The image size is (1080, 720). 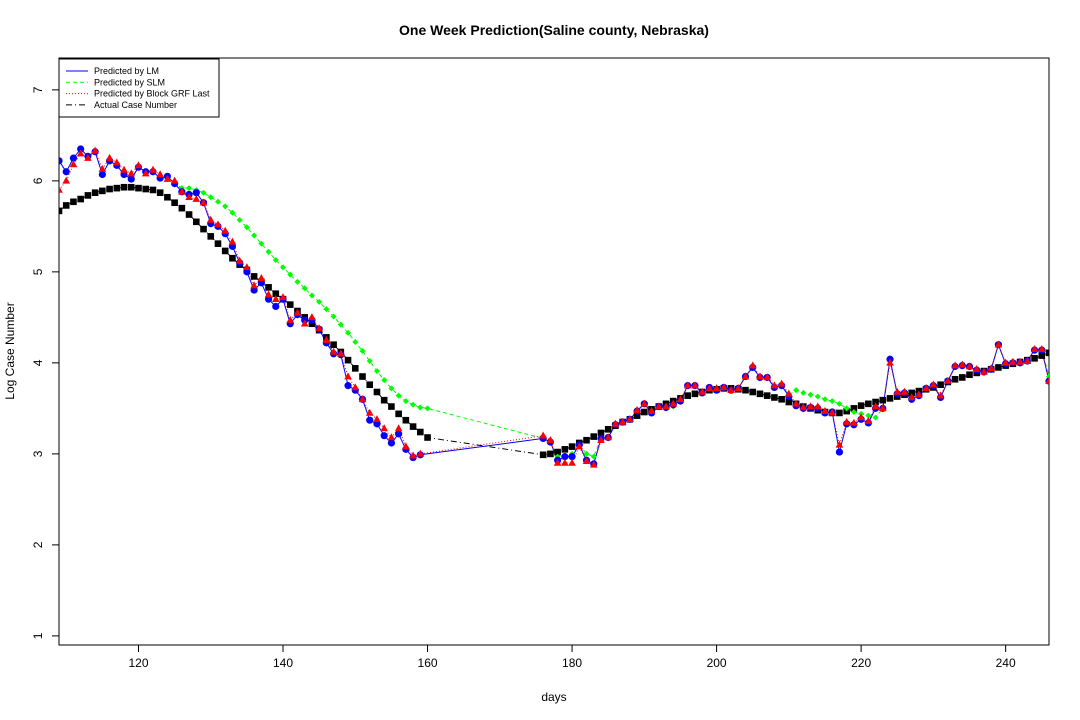 What do you see at coordinates (572, 663) in the screenshot?
I see `x-tick-label: 180` at bounding box center [572, 663].